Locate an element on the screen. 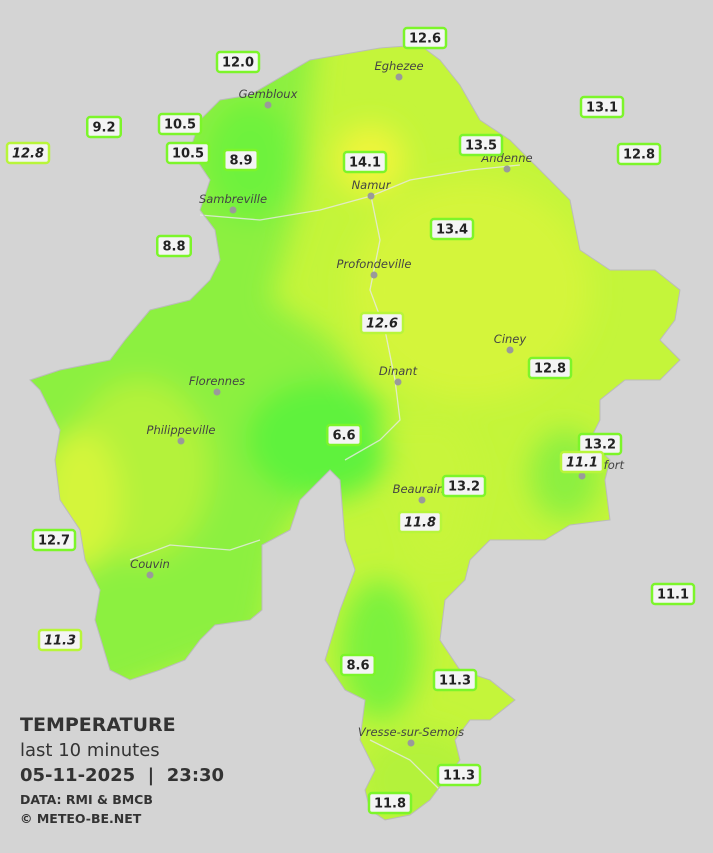  station: 9.2 is located at coordinates (104, 127).